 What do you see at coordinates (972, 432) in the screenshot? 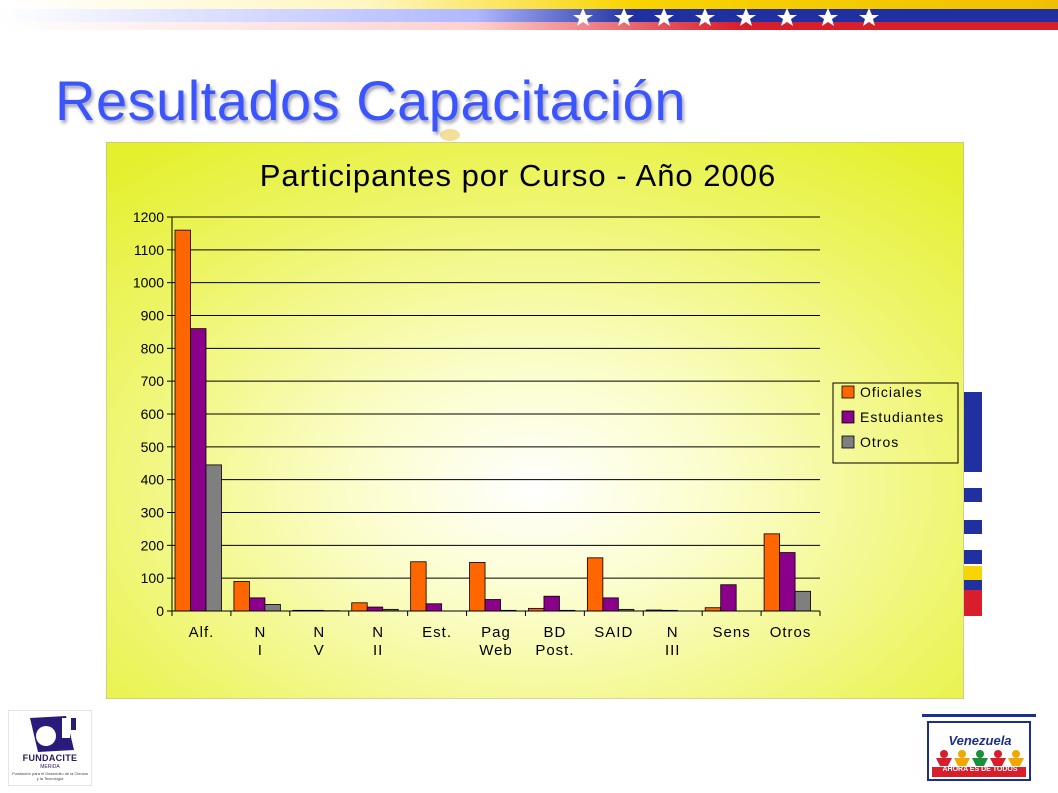
I see `side-deco-blue` at bounding box center [972, 432].